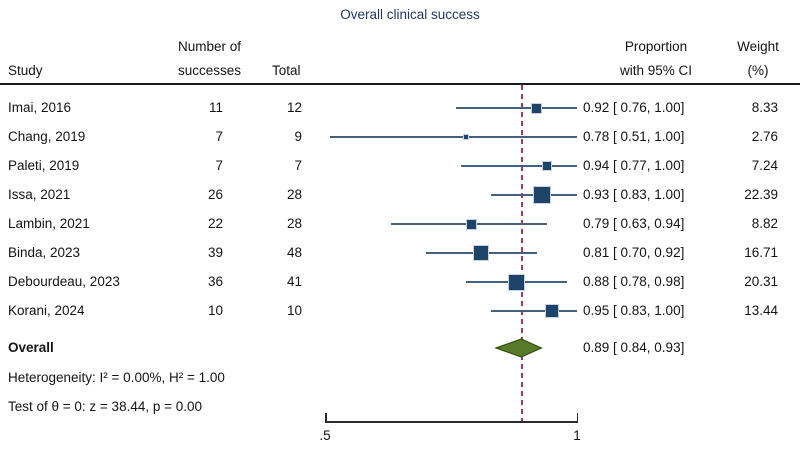 This screenshot has width=800, height=454. Describe the element at coordinates (634, 107) in the screenshot. I see `ci-text: 0.92 [ 0.76, 1.00]` at that location.